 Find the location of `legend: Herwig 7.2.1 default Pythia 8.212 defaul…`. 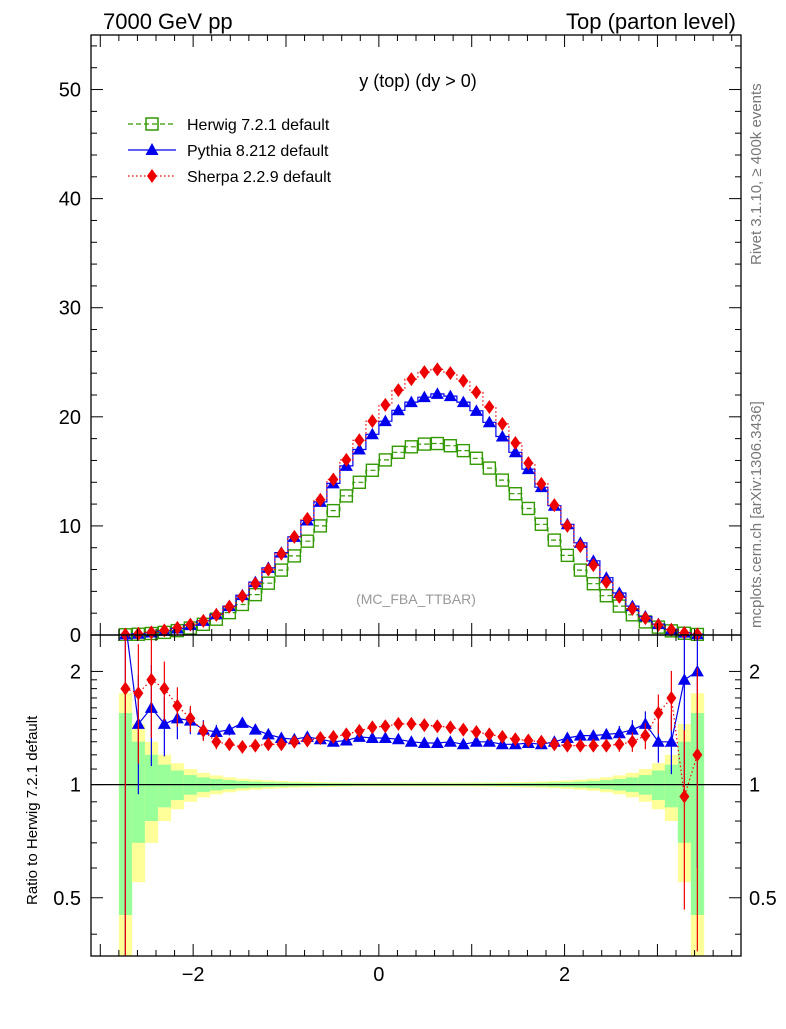

legend: Herwig 7.2.1 default Pythia 8.212 defaul… is located at coordinates (230, 151).